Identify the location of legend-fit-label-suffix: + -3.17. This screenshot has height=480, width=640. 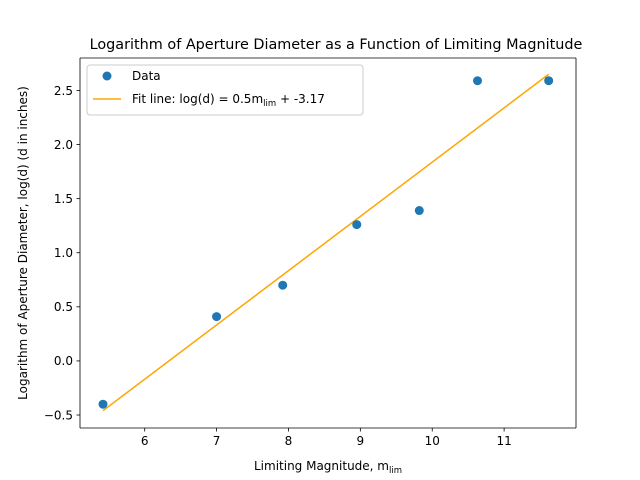
(300, 99).